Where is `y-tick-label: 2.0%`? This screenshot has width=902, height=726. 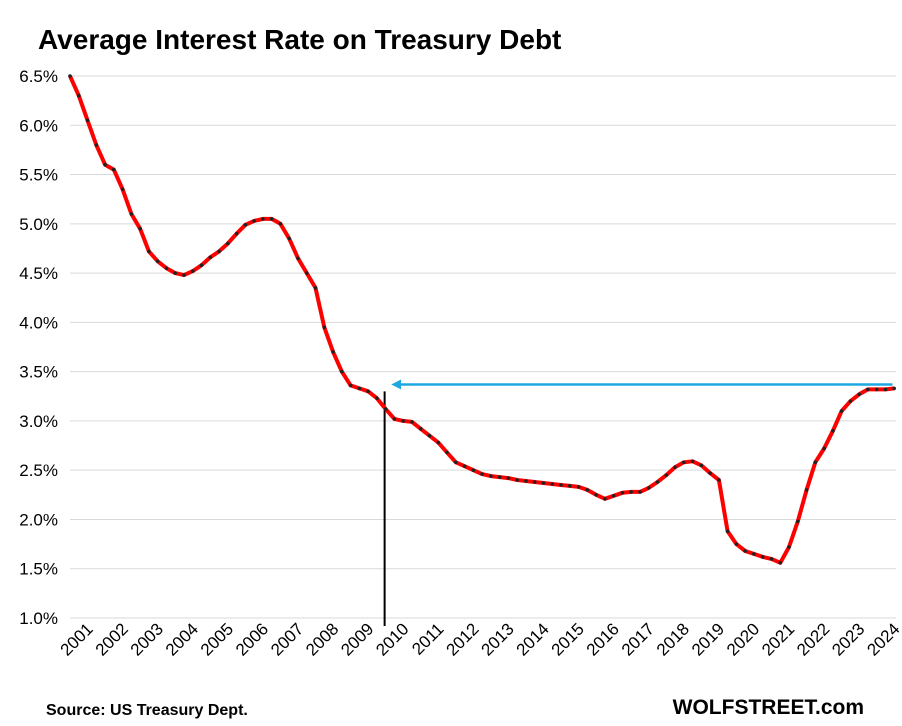 y-tick-label: 2.0% is located at coordinates (38, 519).